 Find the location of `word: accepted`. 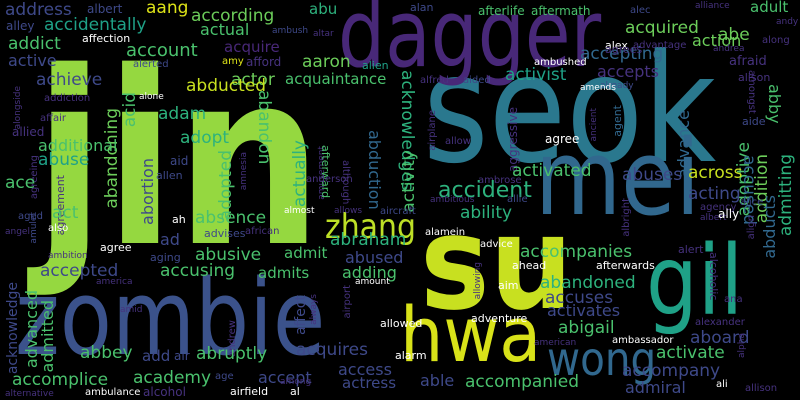

word: accepted is located at coordinates (79, 271).